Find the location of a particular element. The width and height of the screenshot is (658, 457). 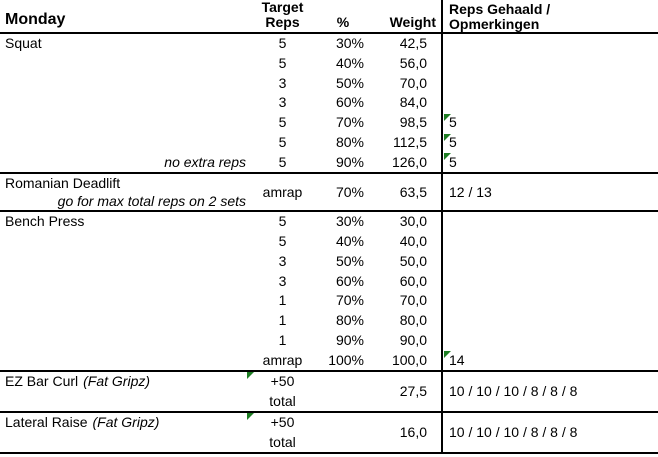

cell-weight: 126,0 is located at coordinates (409, 161).